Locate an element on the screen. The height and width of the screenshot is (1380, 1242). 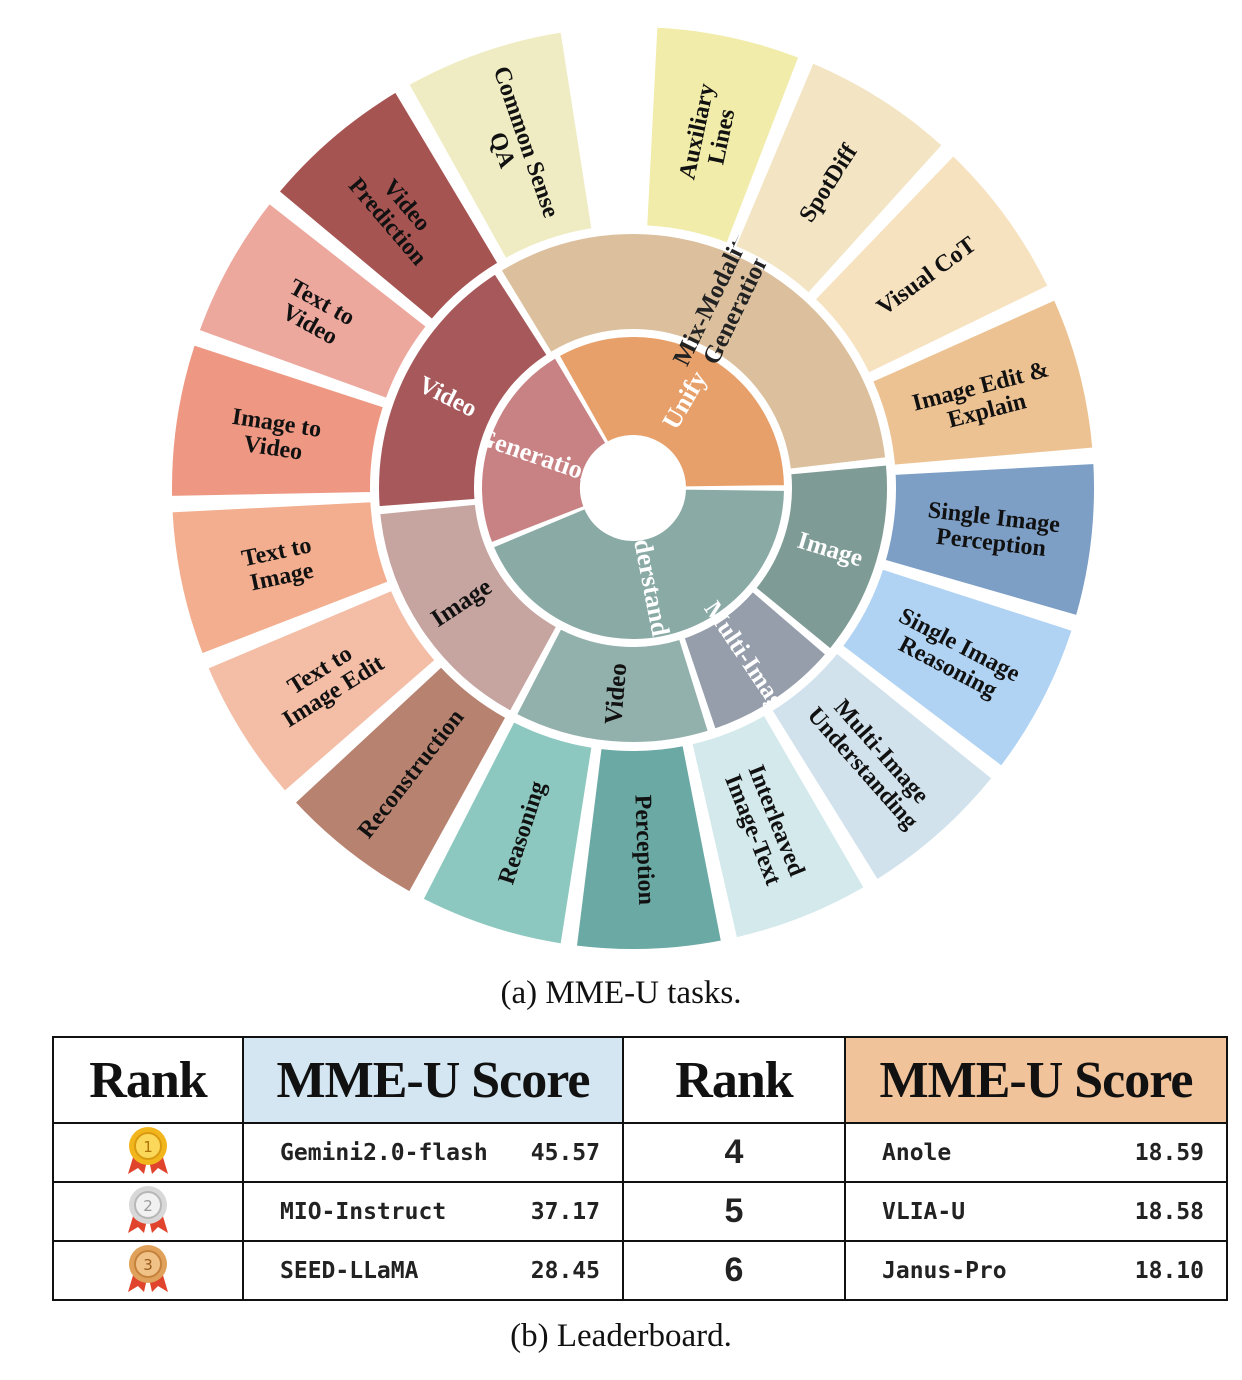
outer-ring-segment: Visual CoT is located at coordinates (931, 264).